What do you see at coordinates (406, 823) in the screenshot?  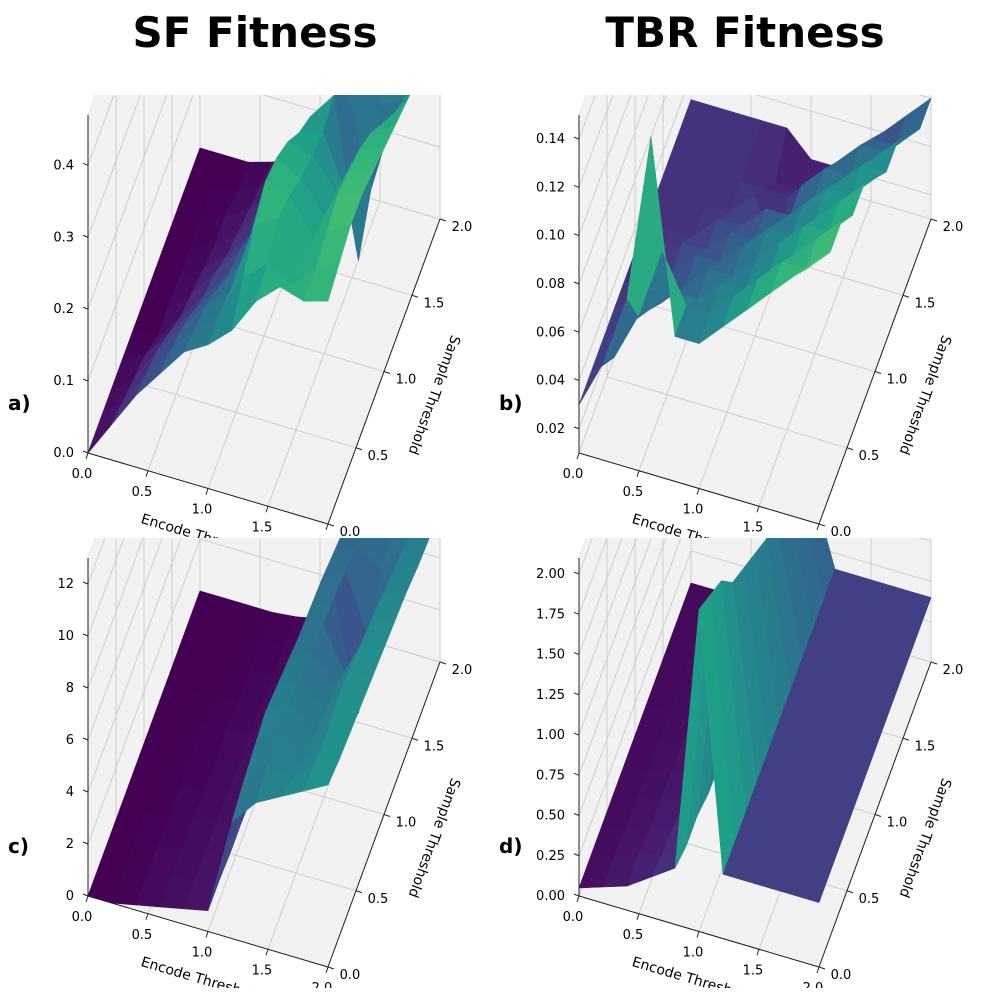 I see `y-tick-label: 1.0` at bounding box center [406, 823].